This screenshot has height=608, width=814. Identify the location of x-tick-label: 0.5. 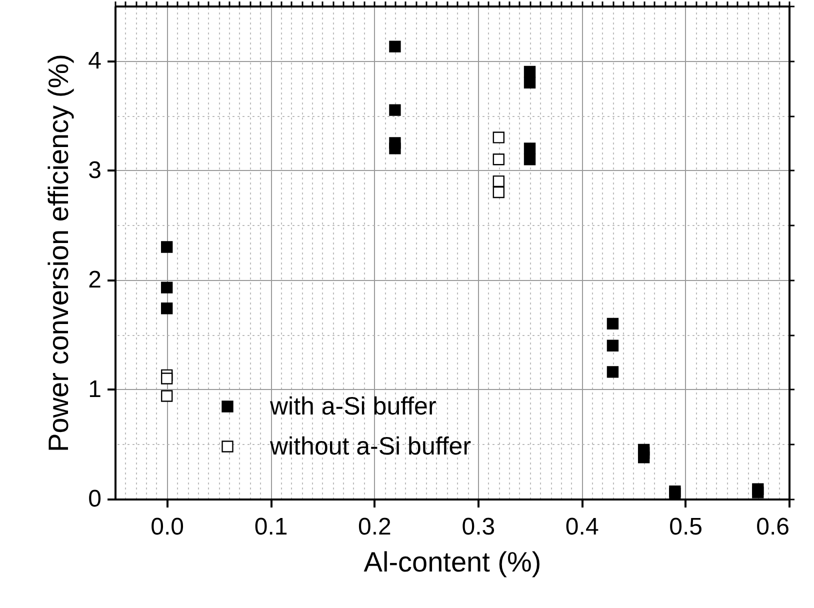
(685, 527).